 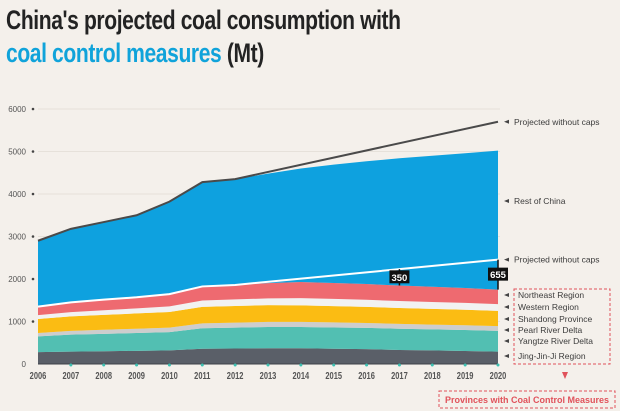 What do you see at coordinates (38, 375) in the screenshot?
I see `x-tick-label: 2006` at bounding box center [38, 375].